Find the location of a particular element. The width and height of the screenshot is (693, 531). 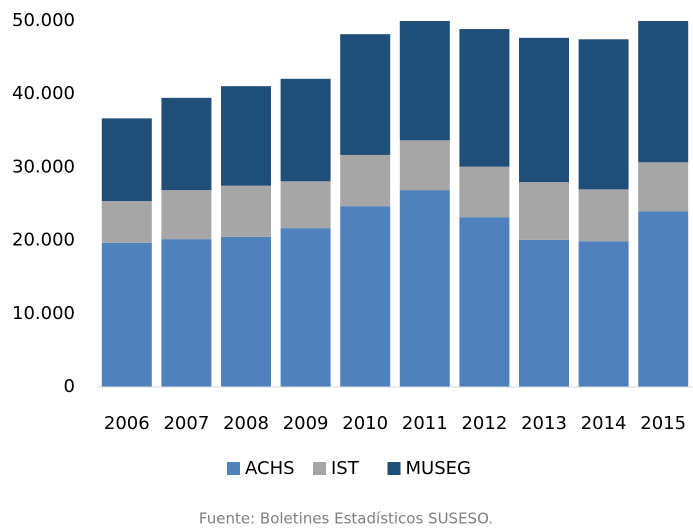

x-tick-label: 2012 is located at coordinates (484, 423).